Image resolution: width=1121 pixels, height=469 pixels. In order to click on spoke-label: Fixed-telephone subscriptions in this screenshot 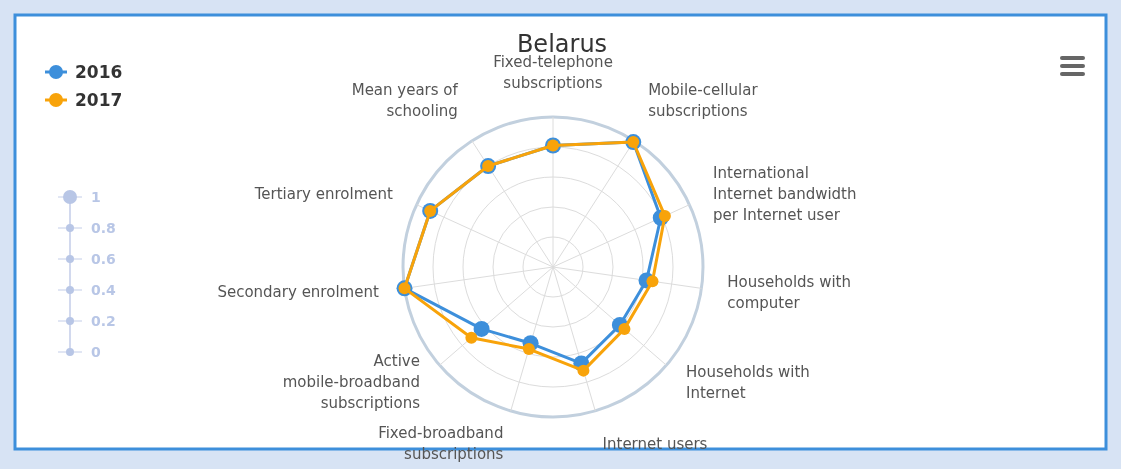, I will do `click(553, 72)`.